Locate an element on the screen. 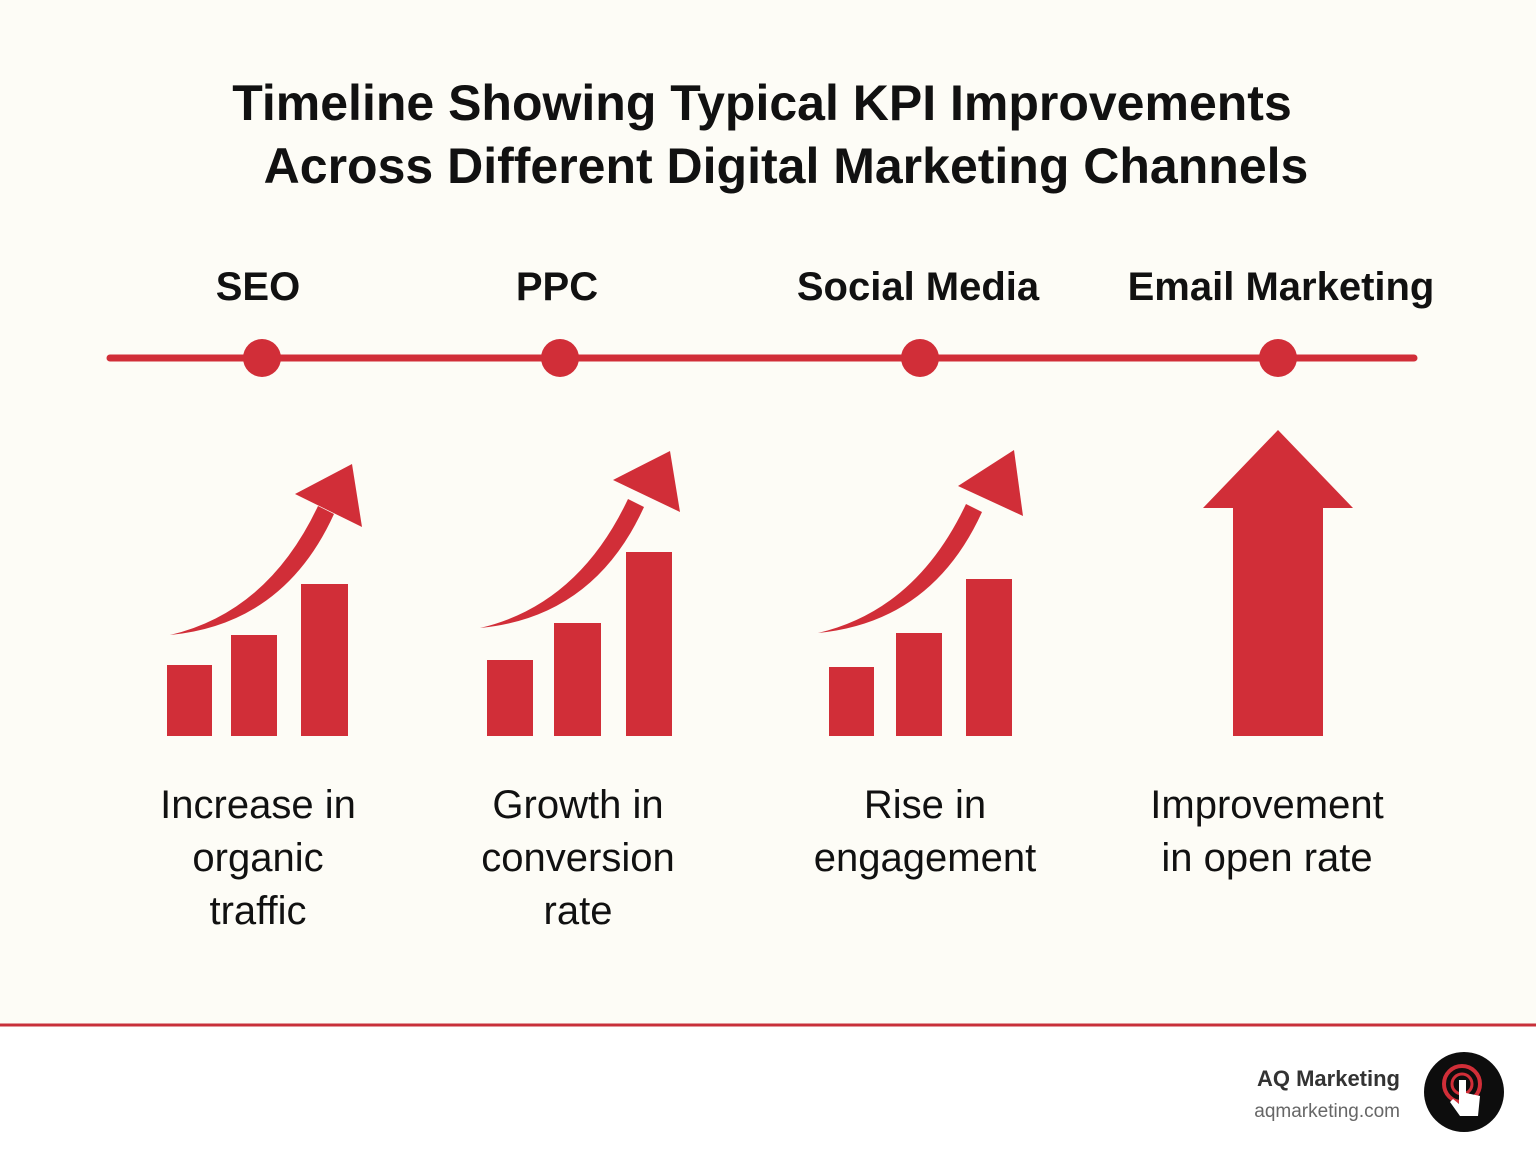 The image size is (1536, 1154). icon-email is located at coordinates (1278, 583).